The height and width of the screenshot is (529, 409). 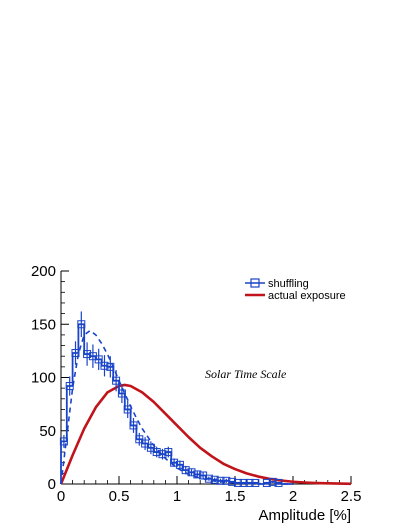 What do you see at coordinates (43, 271) in the screenshot?
I see `y-tick-label: 200` at bounding box center [43, 271].